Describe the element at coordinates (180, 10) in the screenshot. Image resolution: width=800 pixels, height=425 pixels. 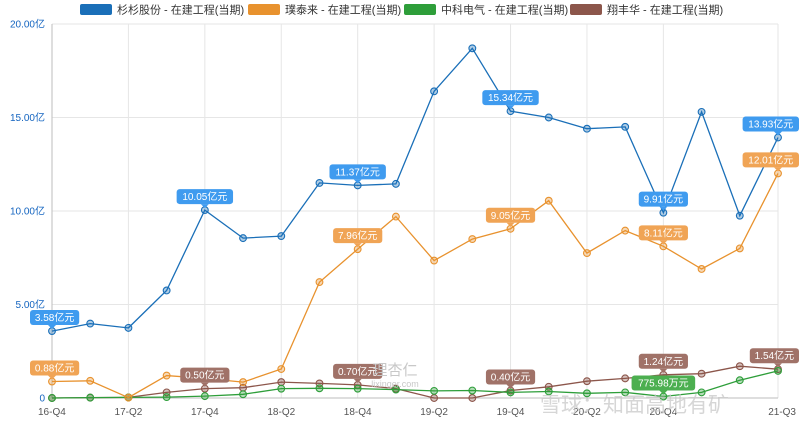
I see `legend-label: 杉杉股份 - 在建工程(当期)` at that location.